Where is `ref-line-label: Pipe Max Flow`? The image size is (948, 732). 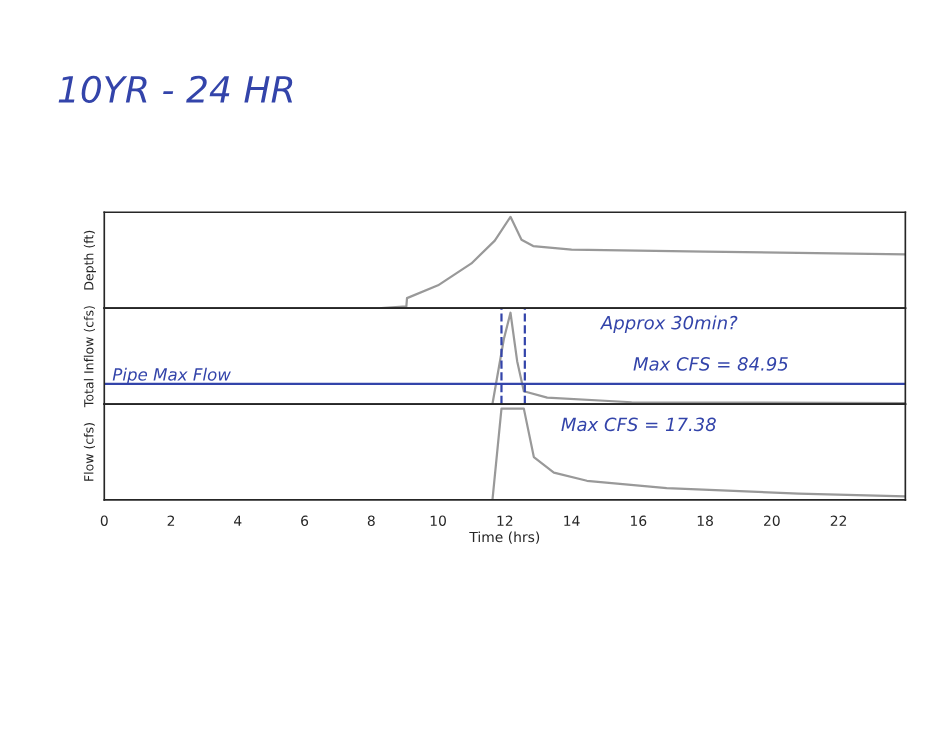
ref-line-label: Pipe Max Flow is located at coordinates (171, 375).